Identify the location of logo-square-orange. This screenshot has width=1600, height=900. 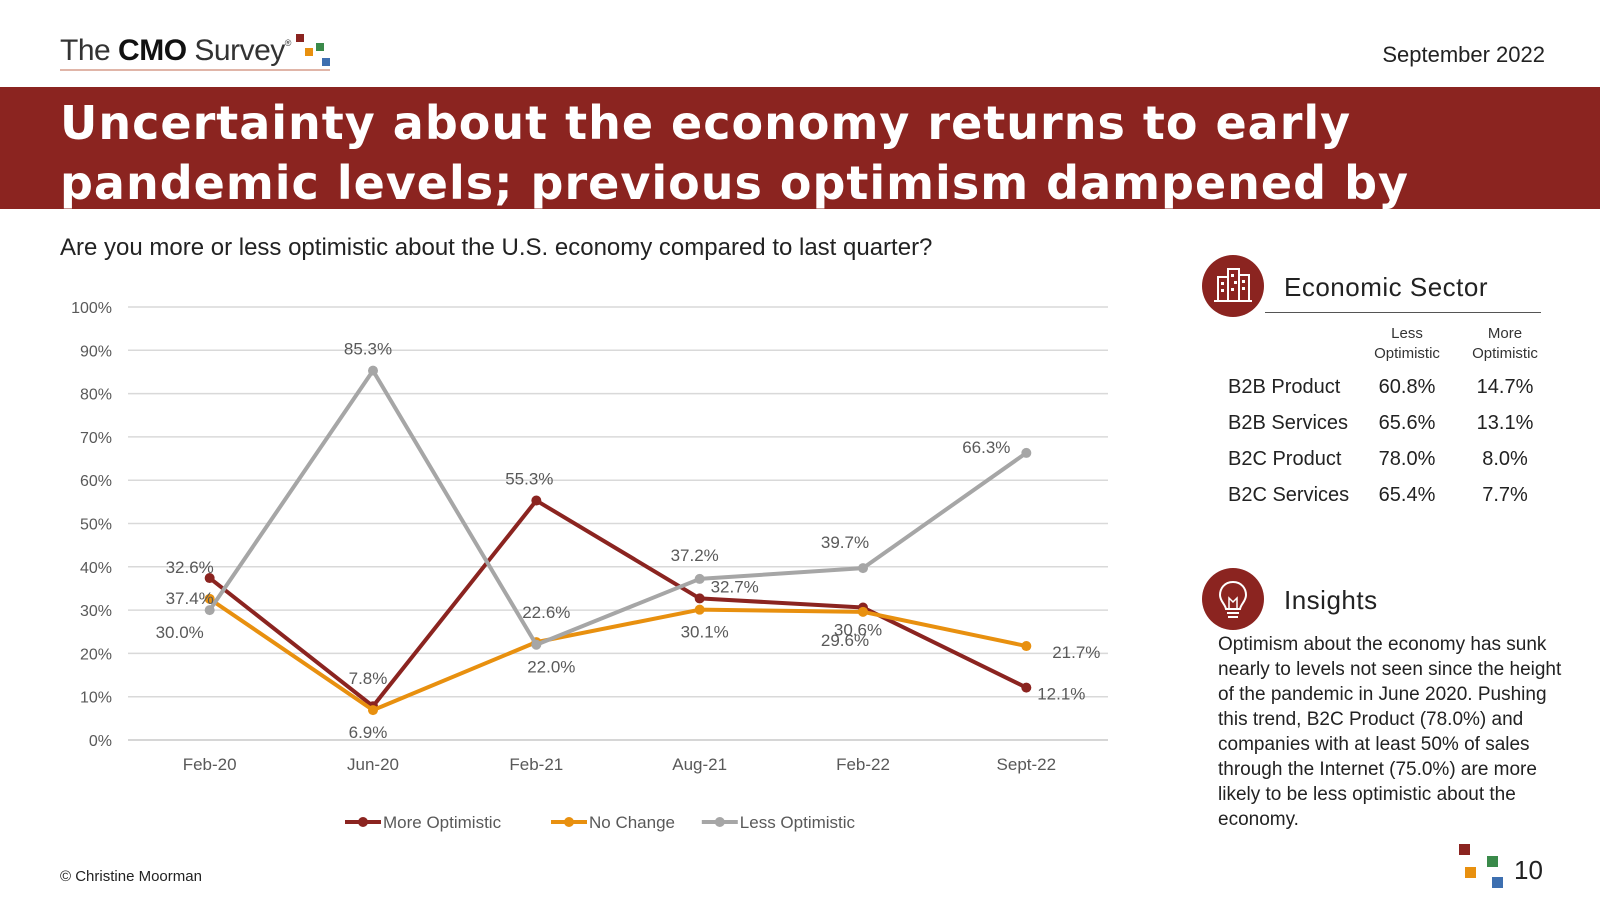
(309, 52).